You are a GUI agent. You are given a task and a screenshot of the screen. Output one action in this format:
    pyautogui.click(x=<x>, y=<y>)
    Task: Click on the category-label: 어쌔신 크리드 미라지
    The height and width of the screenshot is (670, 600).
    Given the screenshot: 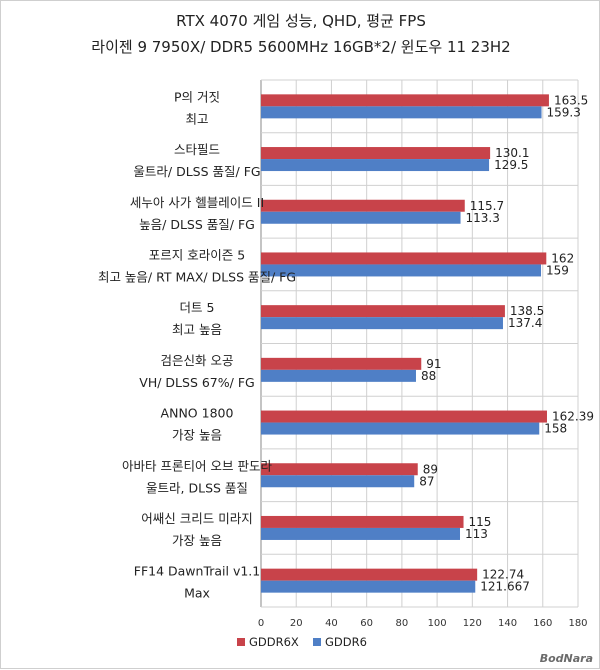 What is the action you would take?
    pyautogui.click(x=196, y=518)
    